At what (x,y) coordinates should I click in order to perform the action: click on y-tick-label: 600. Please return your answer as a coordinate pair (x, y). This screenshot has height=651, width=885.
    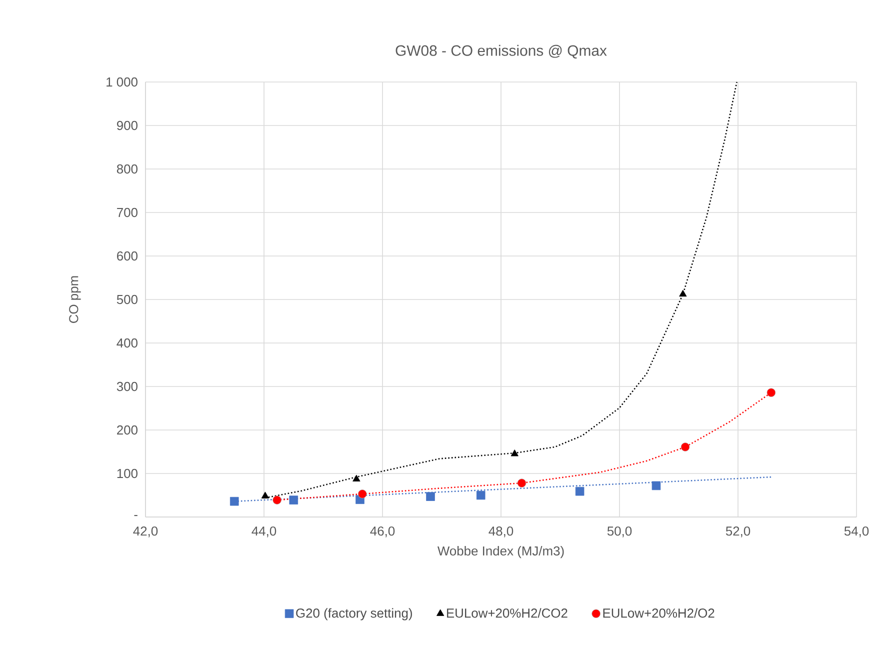
    Looking at the image, I should click on (127, 256).